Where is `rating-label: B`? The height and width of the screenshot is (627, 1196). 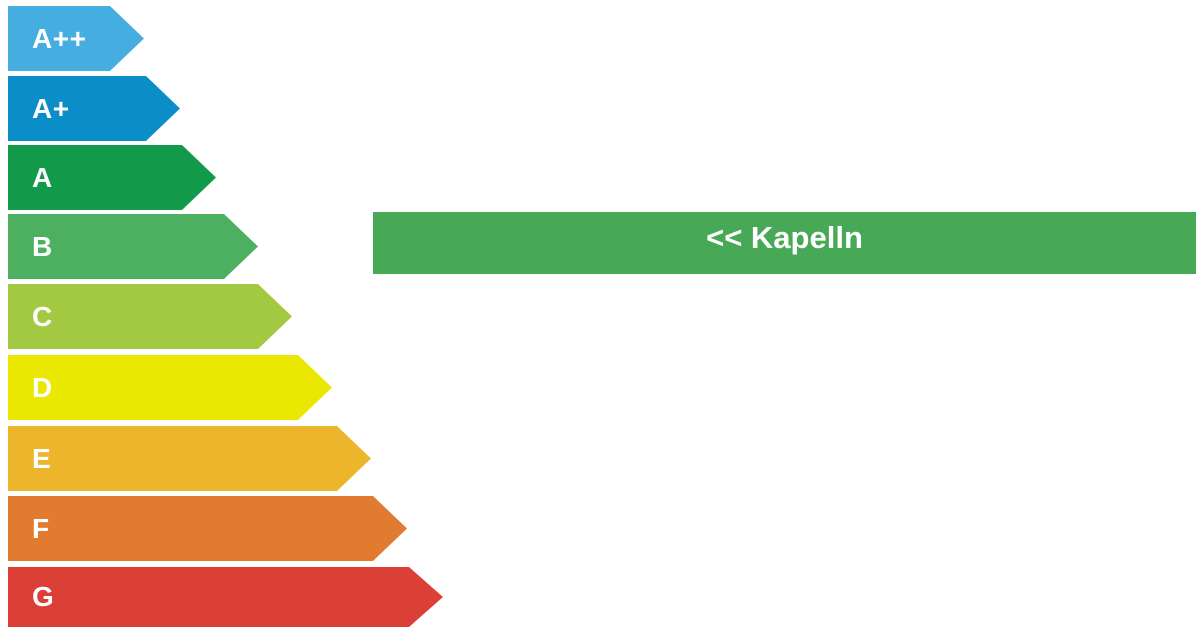 rating-label: B is located at coordinates (42, 246).